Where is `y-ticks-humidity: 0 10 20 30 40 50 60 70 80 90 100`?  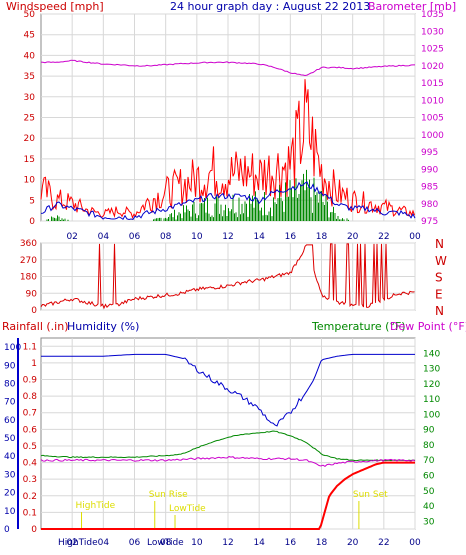
y-ticks-humidity: 0 10 20 30 40 50 60 70 80 90 100 is located at coordinates (12, 439).